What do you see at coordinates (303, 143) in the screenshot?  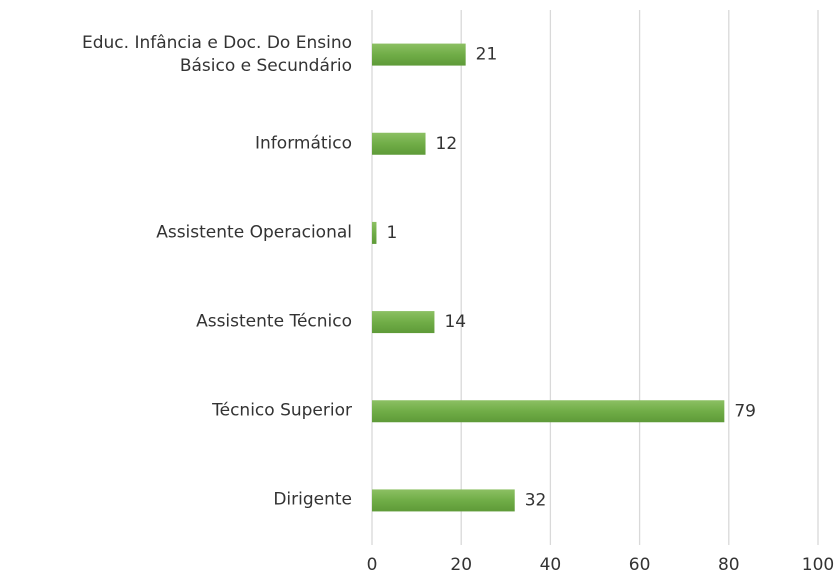 I see `y-tick-label: Informático` at bounding box center [303, 143].